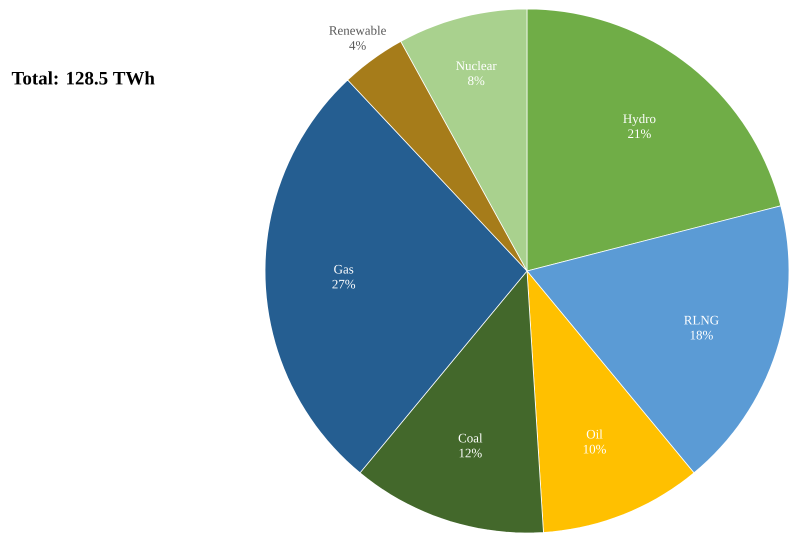 The image size is (809, 533). Describe the element at coordinates (595, 449) in the screenshot. I see `data-label: 10%` at that location.